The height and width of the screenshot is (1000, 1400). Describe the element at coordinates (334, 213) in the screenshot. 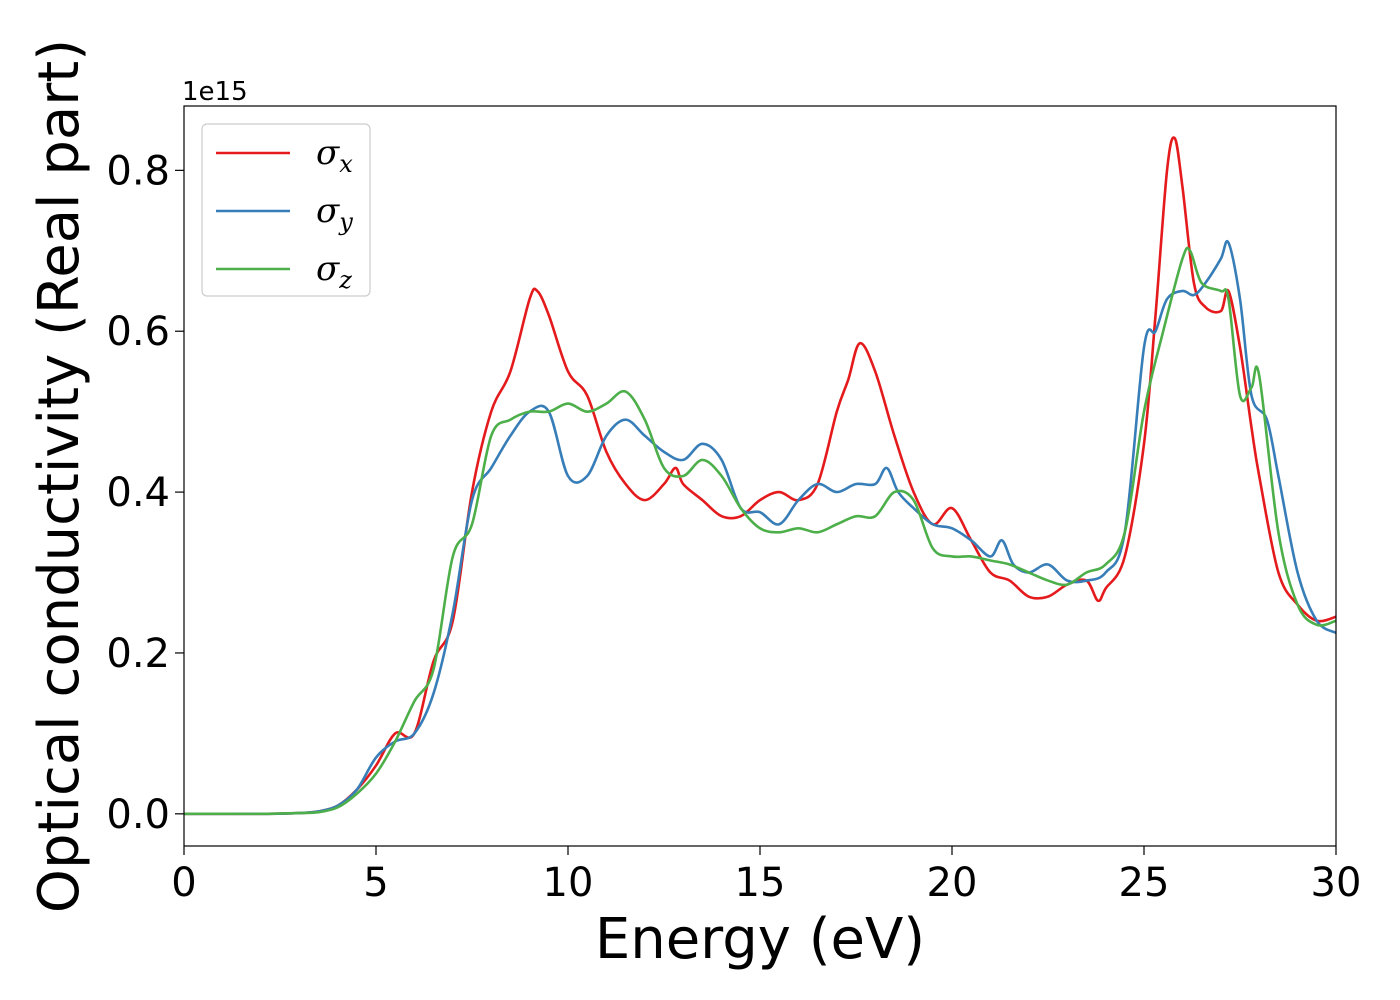

I see `legend-entry-y: σy` at that location.